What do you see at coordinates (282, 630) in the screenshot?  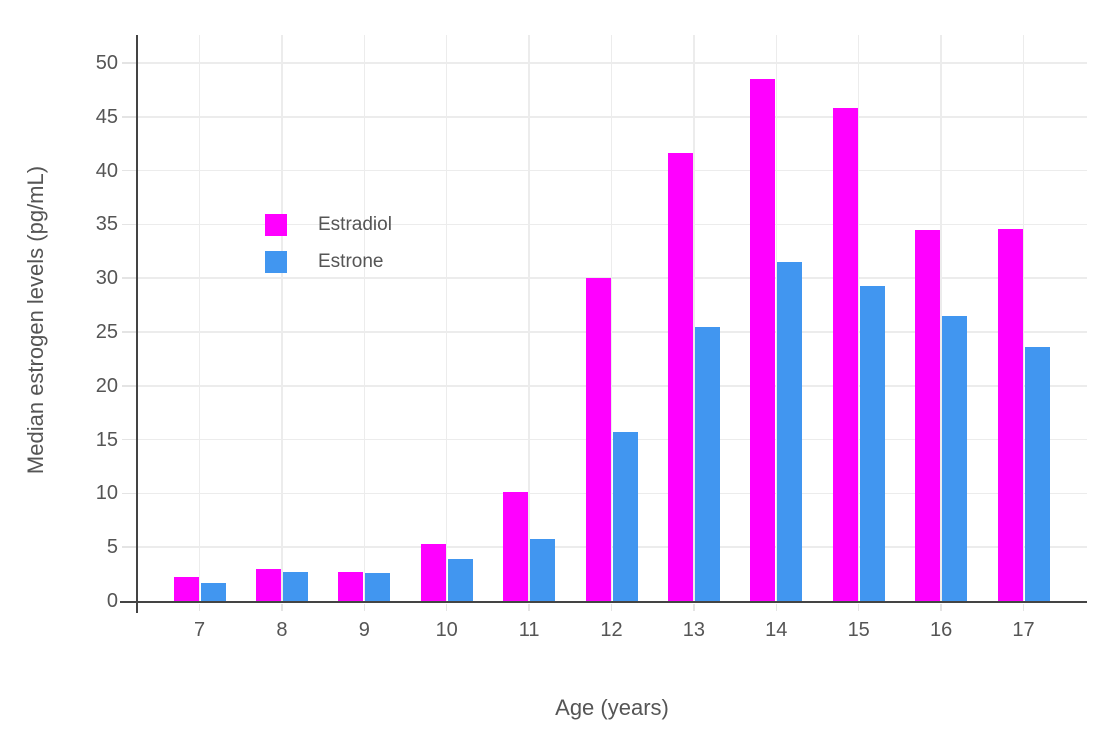 I see `x-tick-label-8: 8` at bounding box center [282, 630].